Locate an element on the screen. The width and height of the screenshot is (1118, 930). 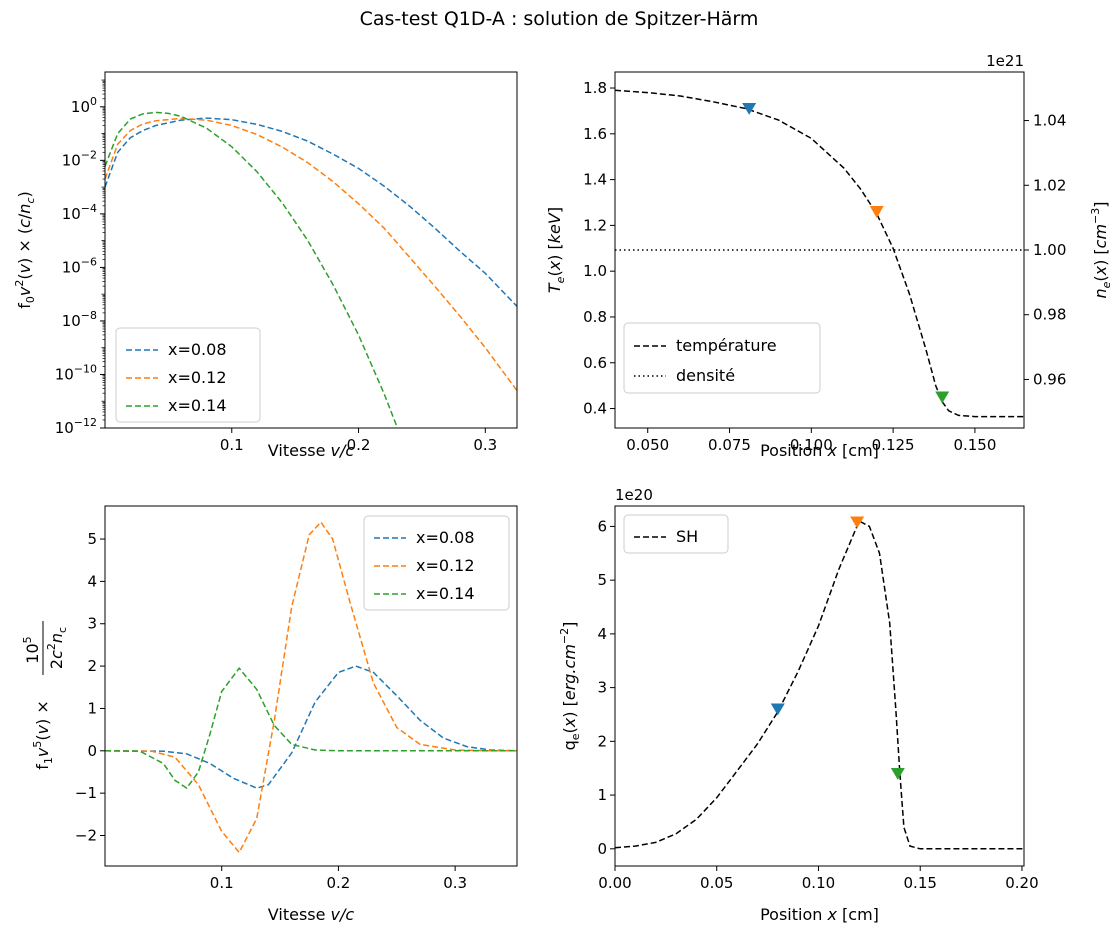
y-tick-label: 0.4 is located at coordinates (595, 409).